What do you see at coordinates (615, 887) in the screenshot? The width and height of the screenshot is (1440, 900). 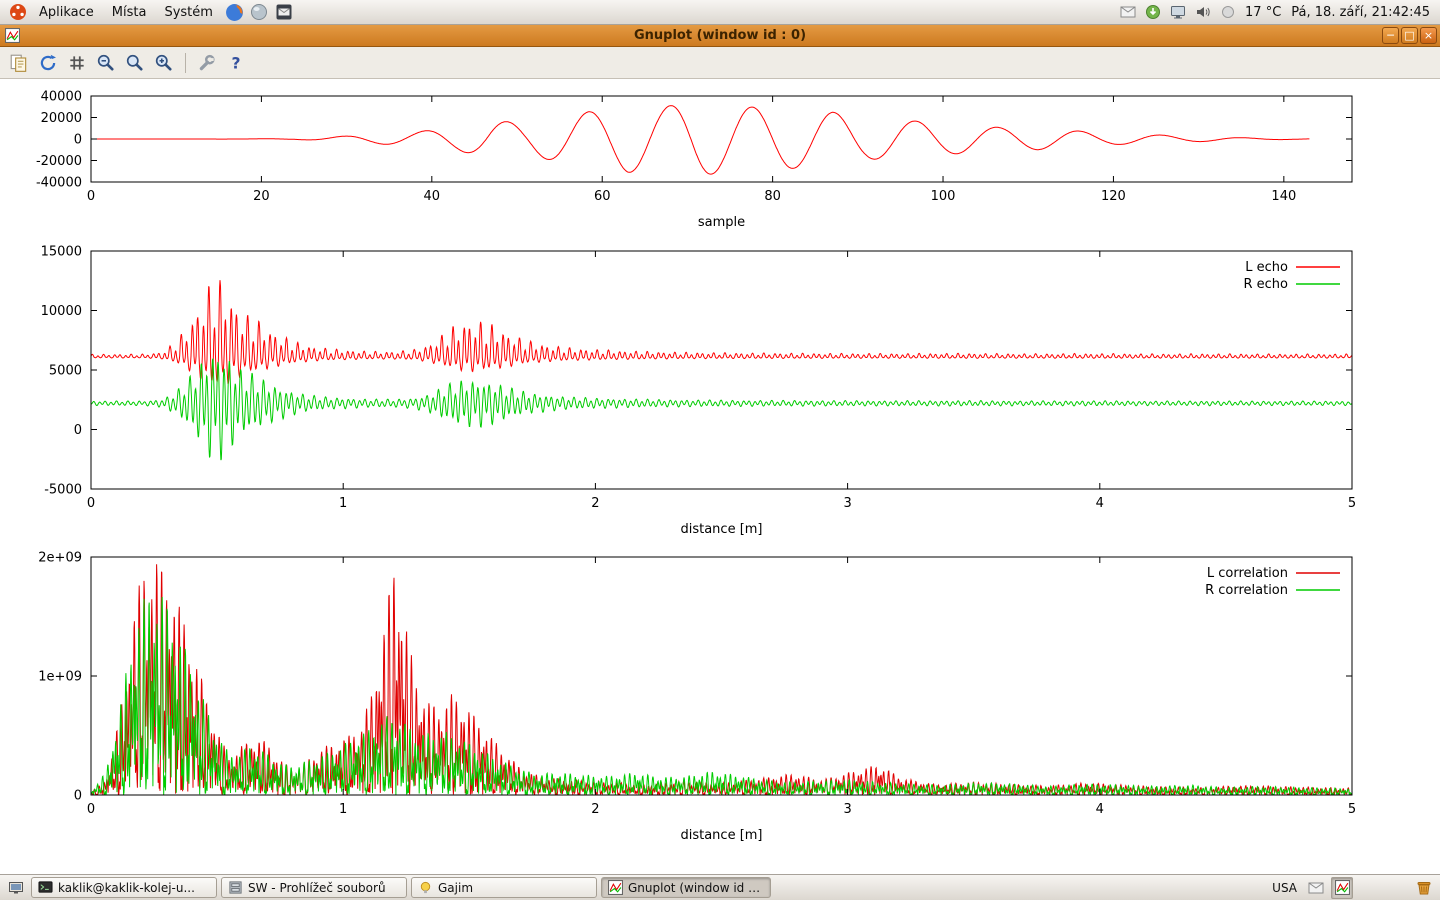 I see `gnuplot-icon` at bounding box center [615, 887].